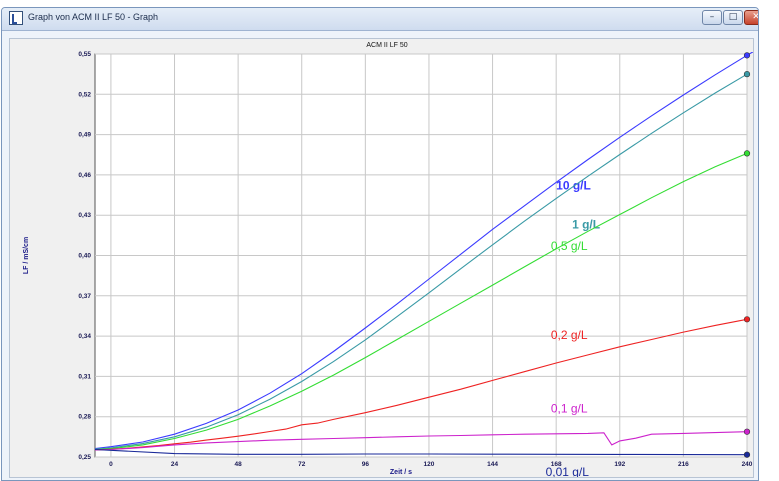 This screenshot has width=779, height=481. Describe the element at coordinates (386, 45) in the screenshot. I see `chart-title: ACM II LF 50` at that location.